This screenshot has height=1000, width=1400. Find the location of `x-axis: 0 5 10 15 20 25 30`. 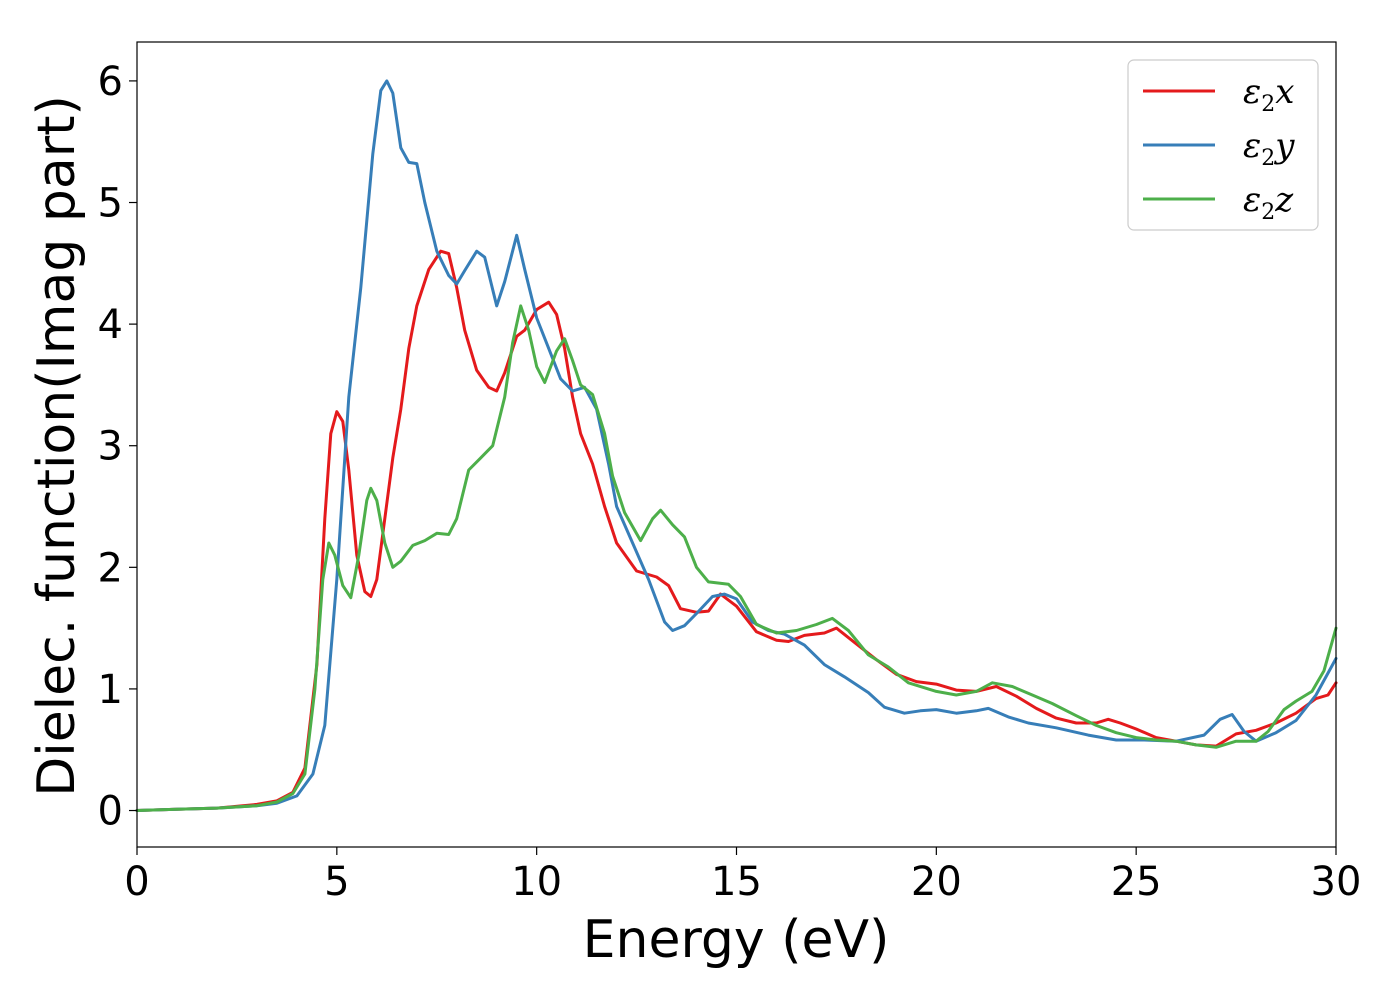

x-axis: 0 5 10 15 20 25 30 is located at coordinates (742, 876).